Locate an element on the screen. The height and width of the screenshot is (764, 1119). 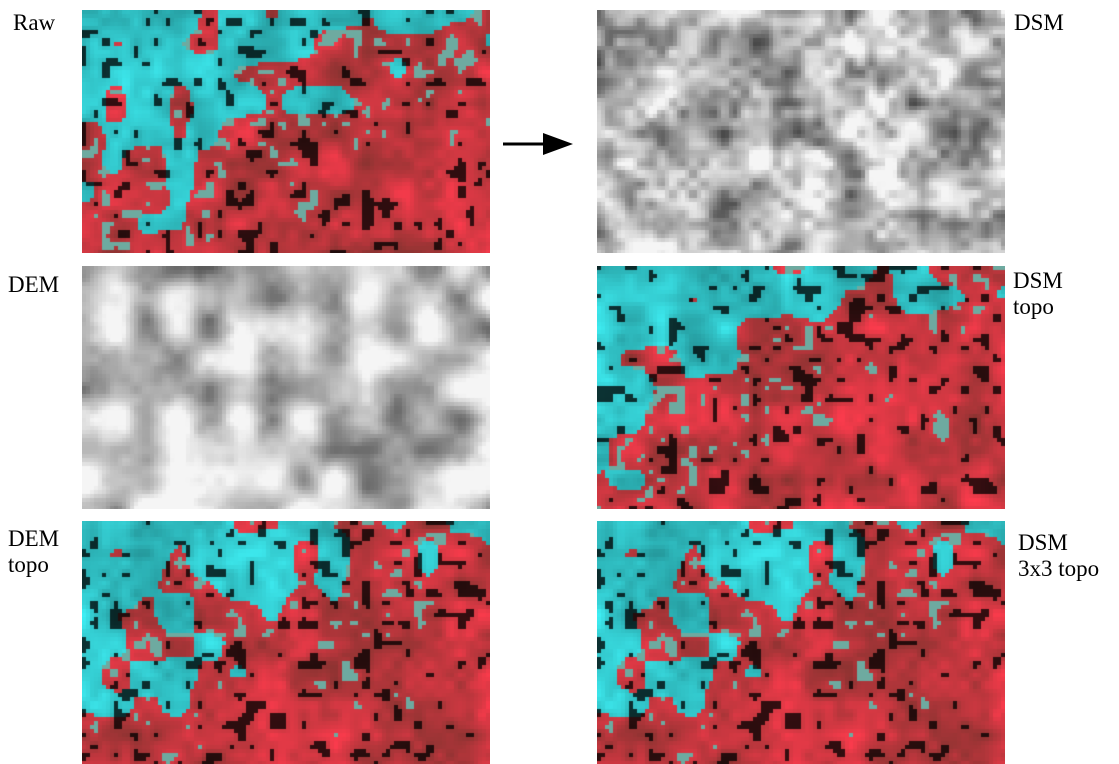
panel-dsm-3x3-topo is located at coordinates (801, 642).